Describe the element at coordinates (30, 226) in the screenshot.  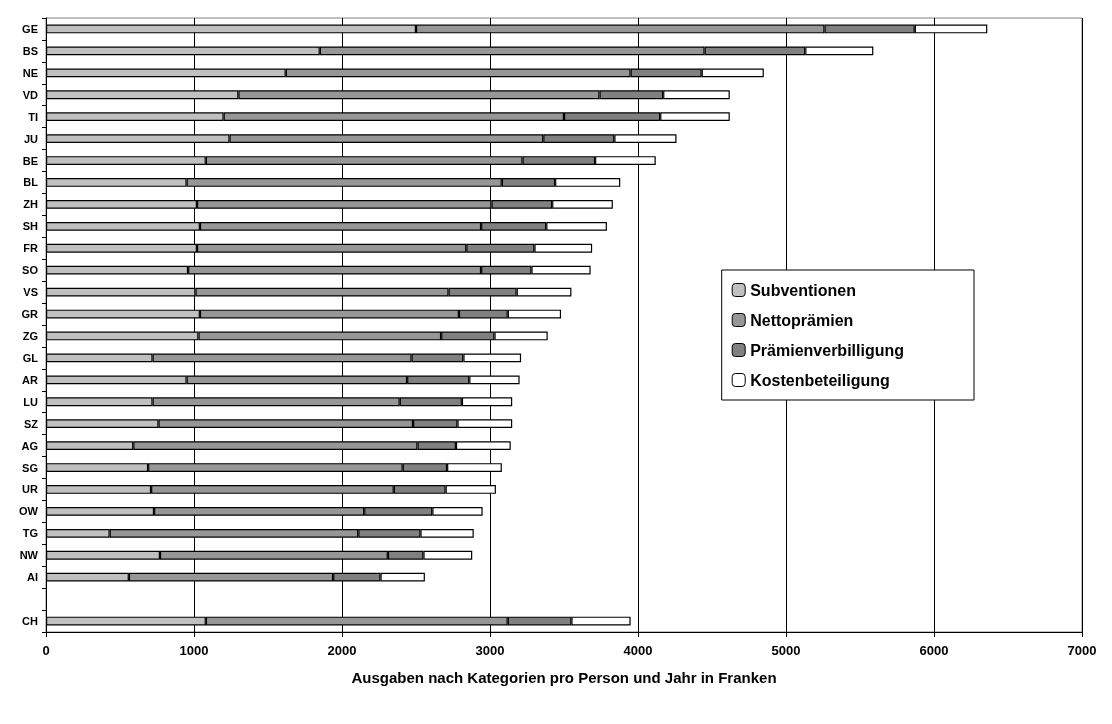
I see `y-tick-label: SH` at that location.